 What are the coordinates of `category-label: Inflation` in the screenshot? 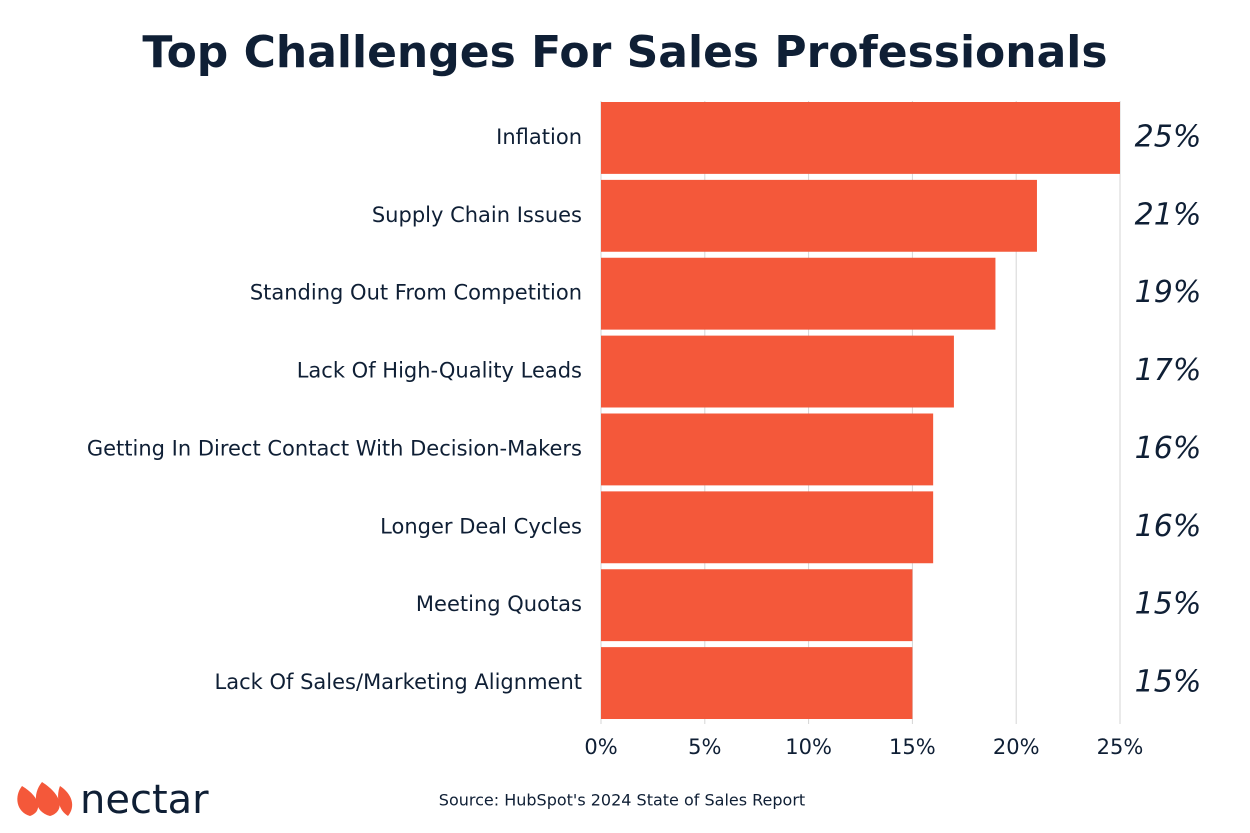 It's located at (539, 137).